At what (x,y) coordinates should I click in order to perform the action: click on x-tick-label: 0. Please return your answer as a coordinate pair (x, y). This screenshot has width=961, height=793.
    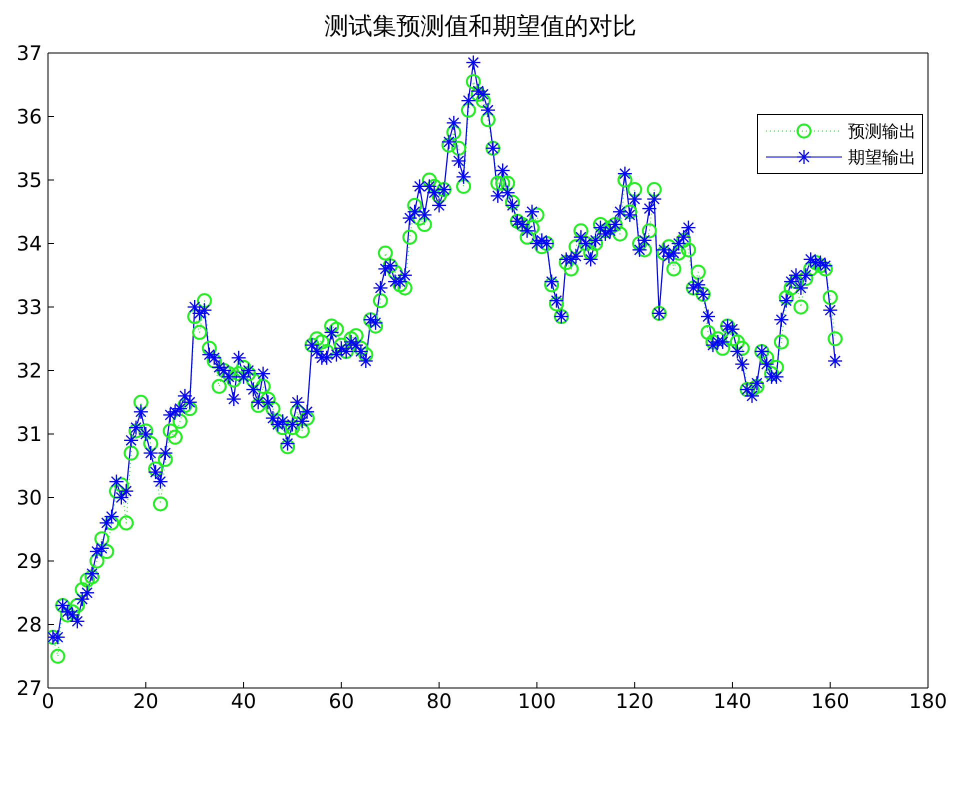
    Looking at the image, I should click on (48, 701).